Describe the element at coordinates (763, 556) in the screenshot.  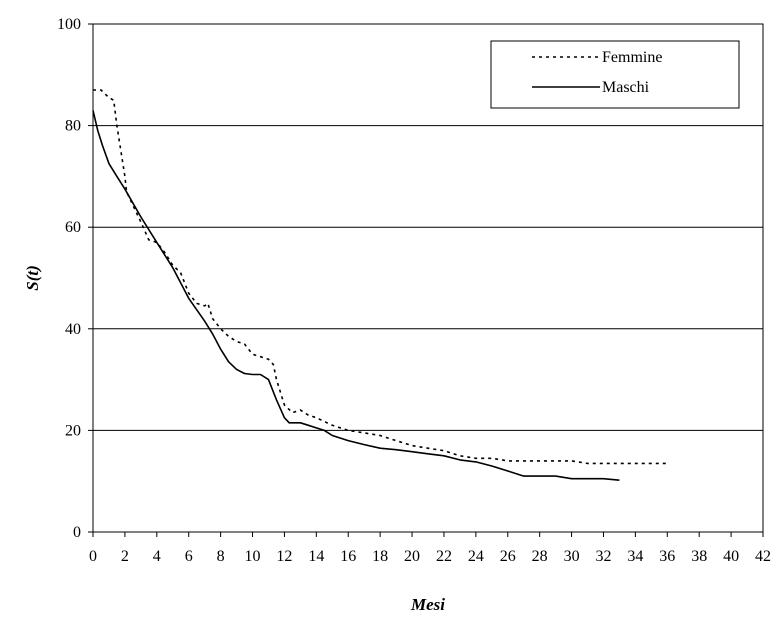
I see `x-tick-label-42: 42` at that location.